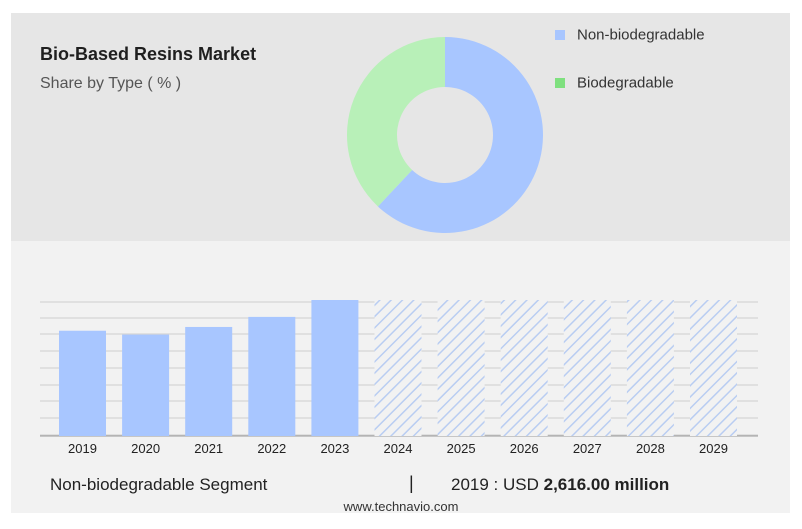  What do you see at coordinates (560, 35) in the screenshot?
I see `legend-swatch-non-biodegradable` at bounding box center [560, 35].